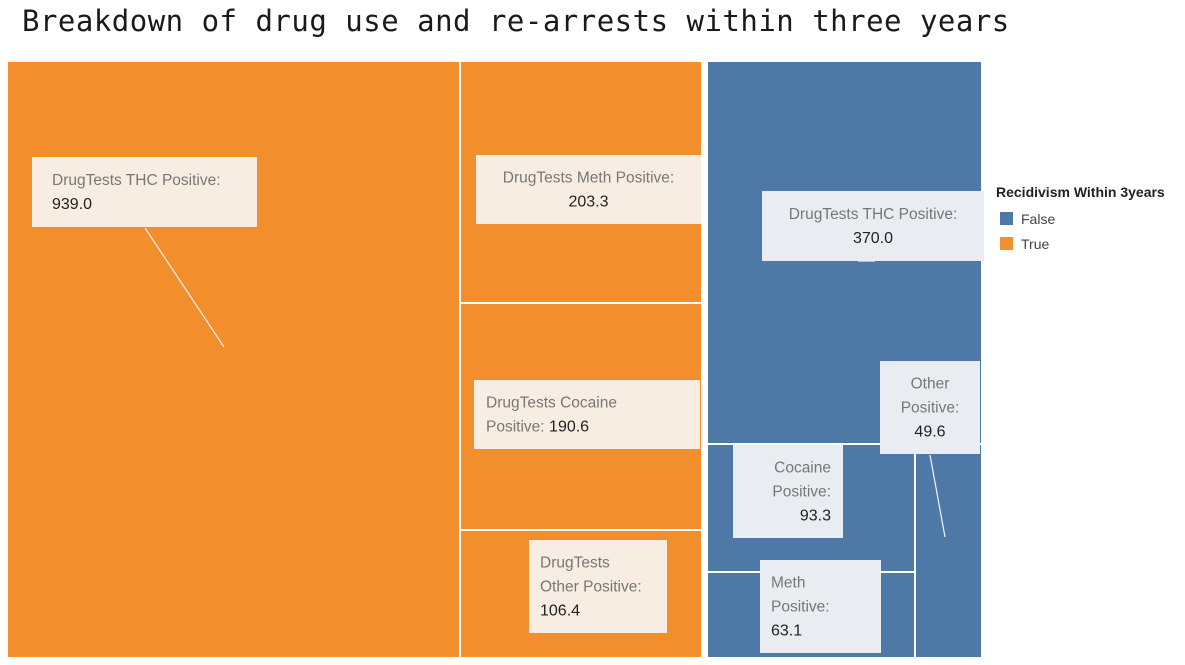  Describe the element at coordinates (588, 202) in the screenshot. I see `tile-value: 203.3` at that location.